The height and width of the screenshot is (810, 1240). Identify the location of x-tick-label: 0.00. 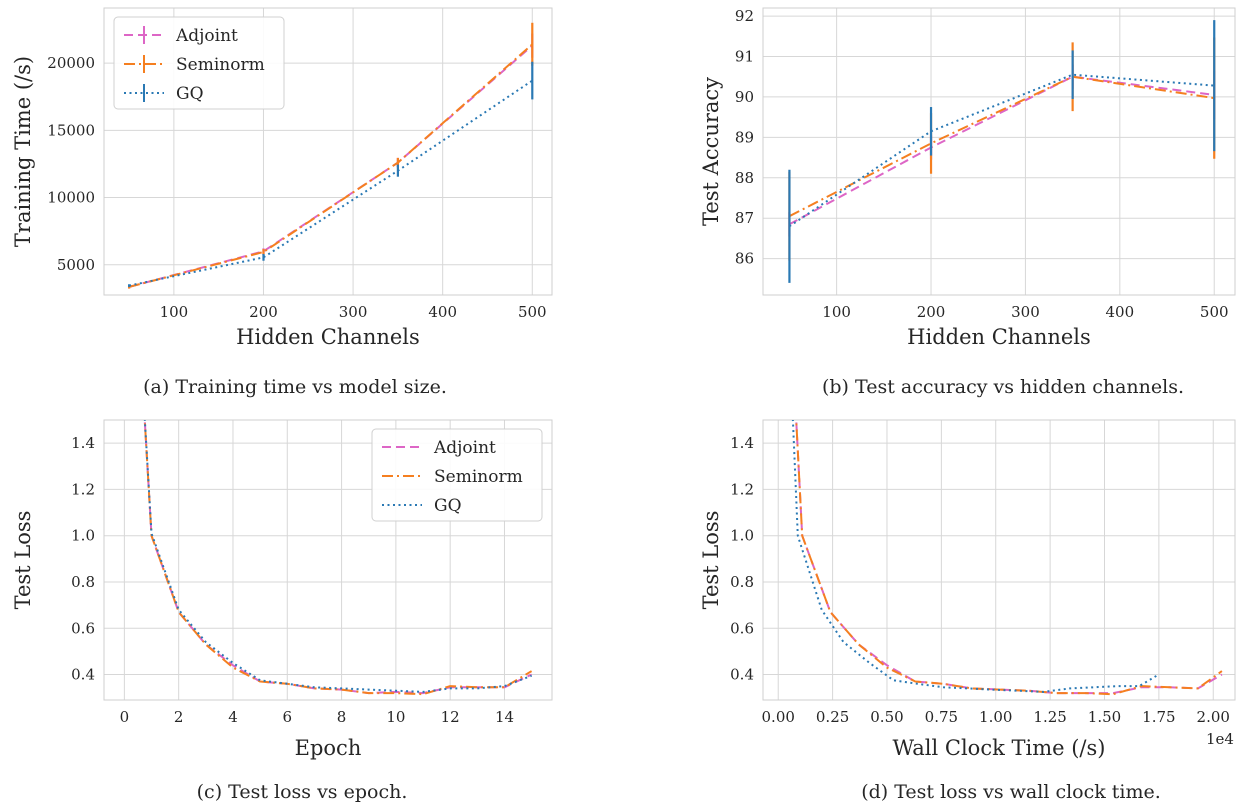
(778, 717).